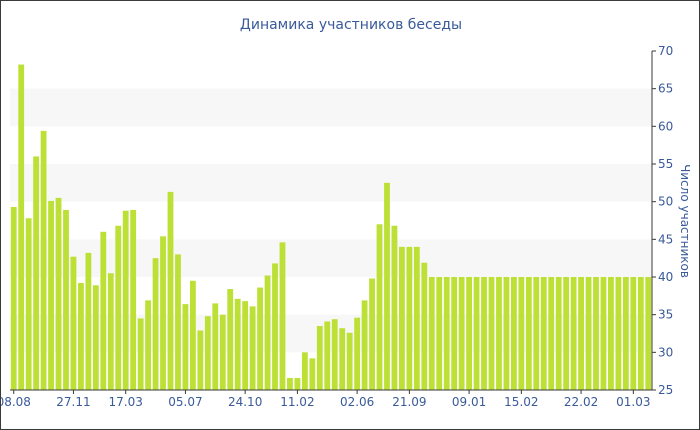 The width and height of the screenshot is (700, 430). I want to click on y-tick-label: 65, so click(665, 89).